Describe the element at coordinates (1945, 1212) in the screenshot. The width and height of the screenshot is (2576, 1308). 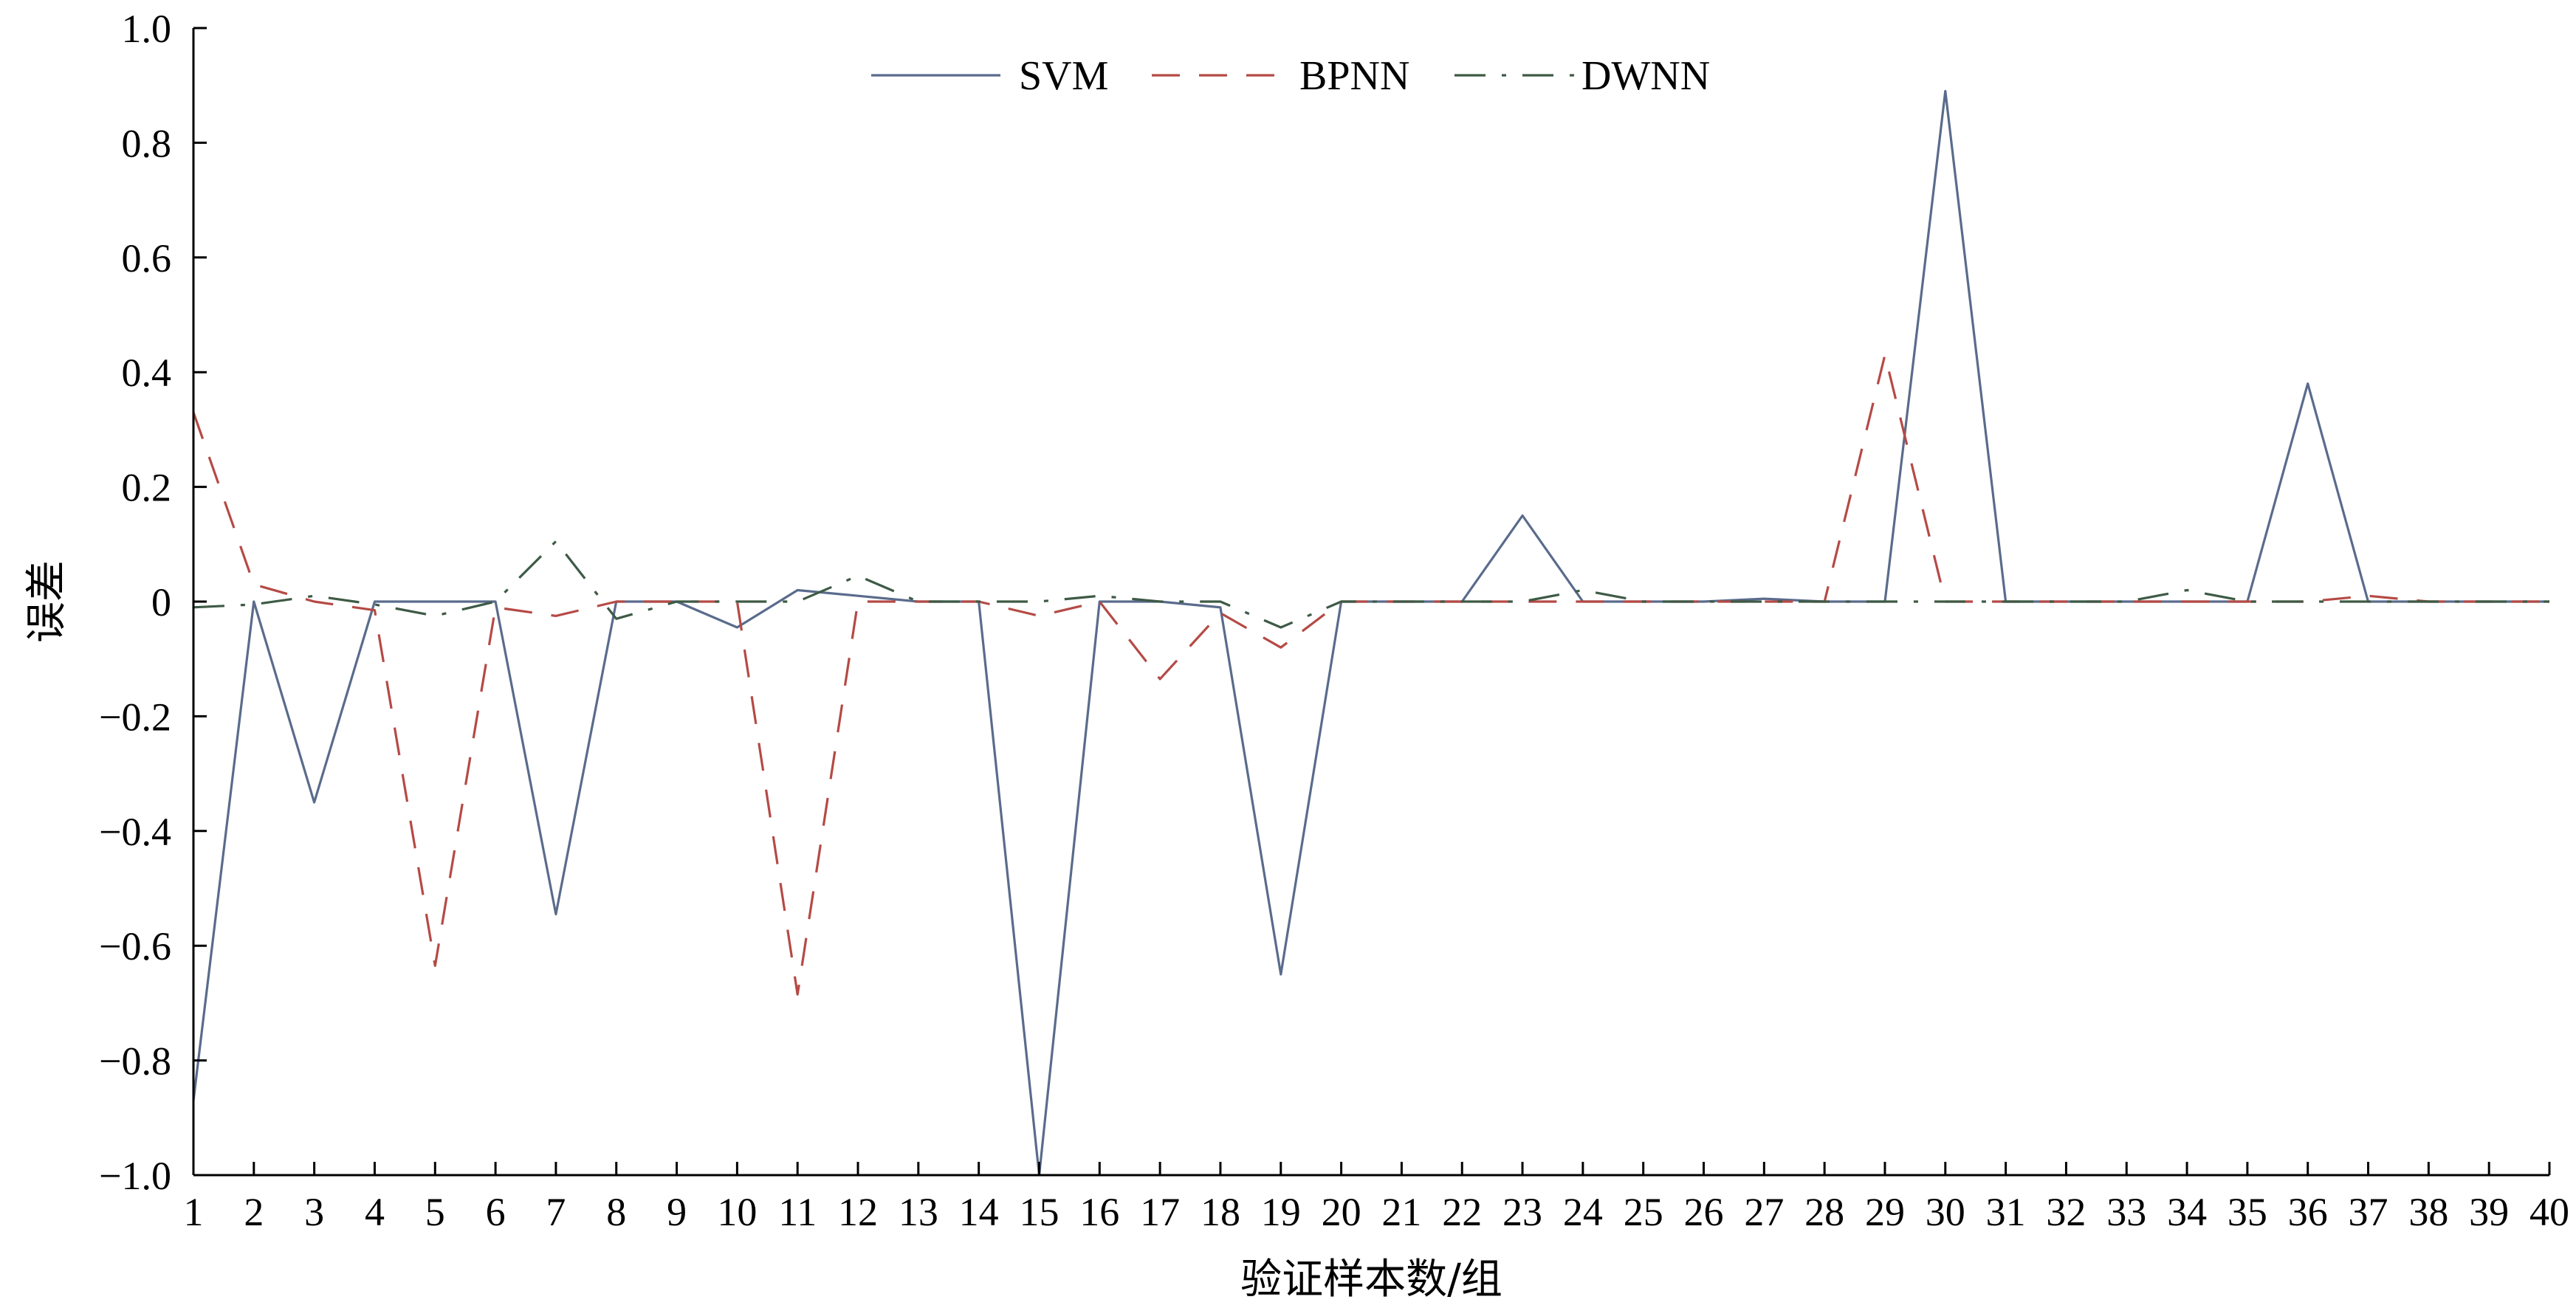
I see `x-tick-label: 30` at that location.